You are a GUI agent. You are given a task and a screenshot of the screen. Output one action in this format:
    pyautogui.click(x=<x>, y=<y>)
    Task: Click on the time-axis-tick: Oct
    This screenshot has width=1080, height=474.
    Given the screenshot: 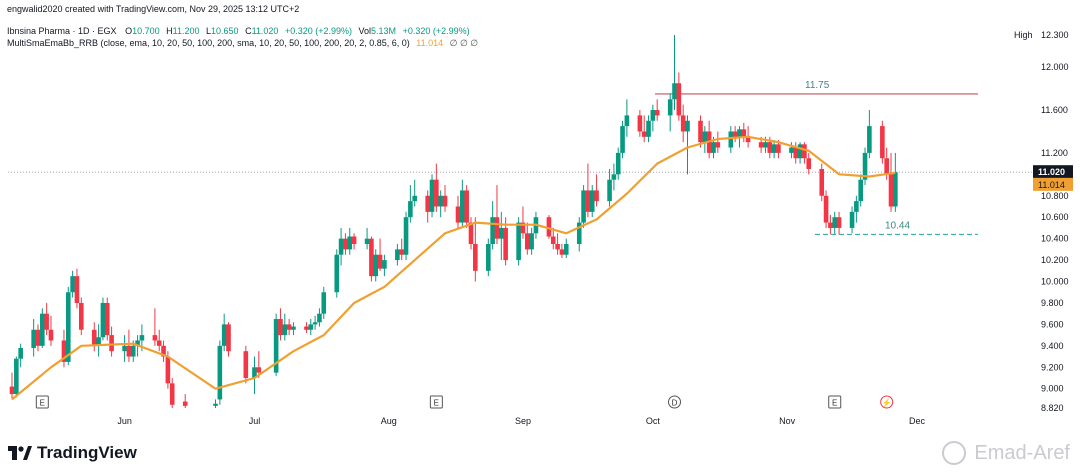 What is the action you would take?
    pyautogui.click(x=653, y=421)
    